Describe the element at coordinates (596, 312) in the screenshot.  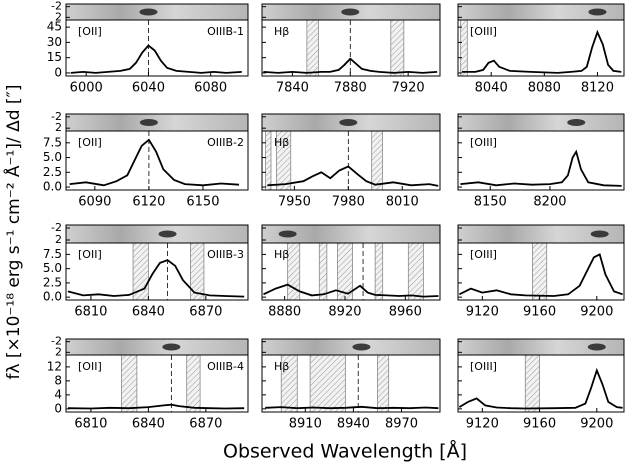
I see `x-tick-label: 9200` at that location.